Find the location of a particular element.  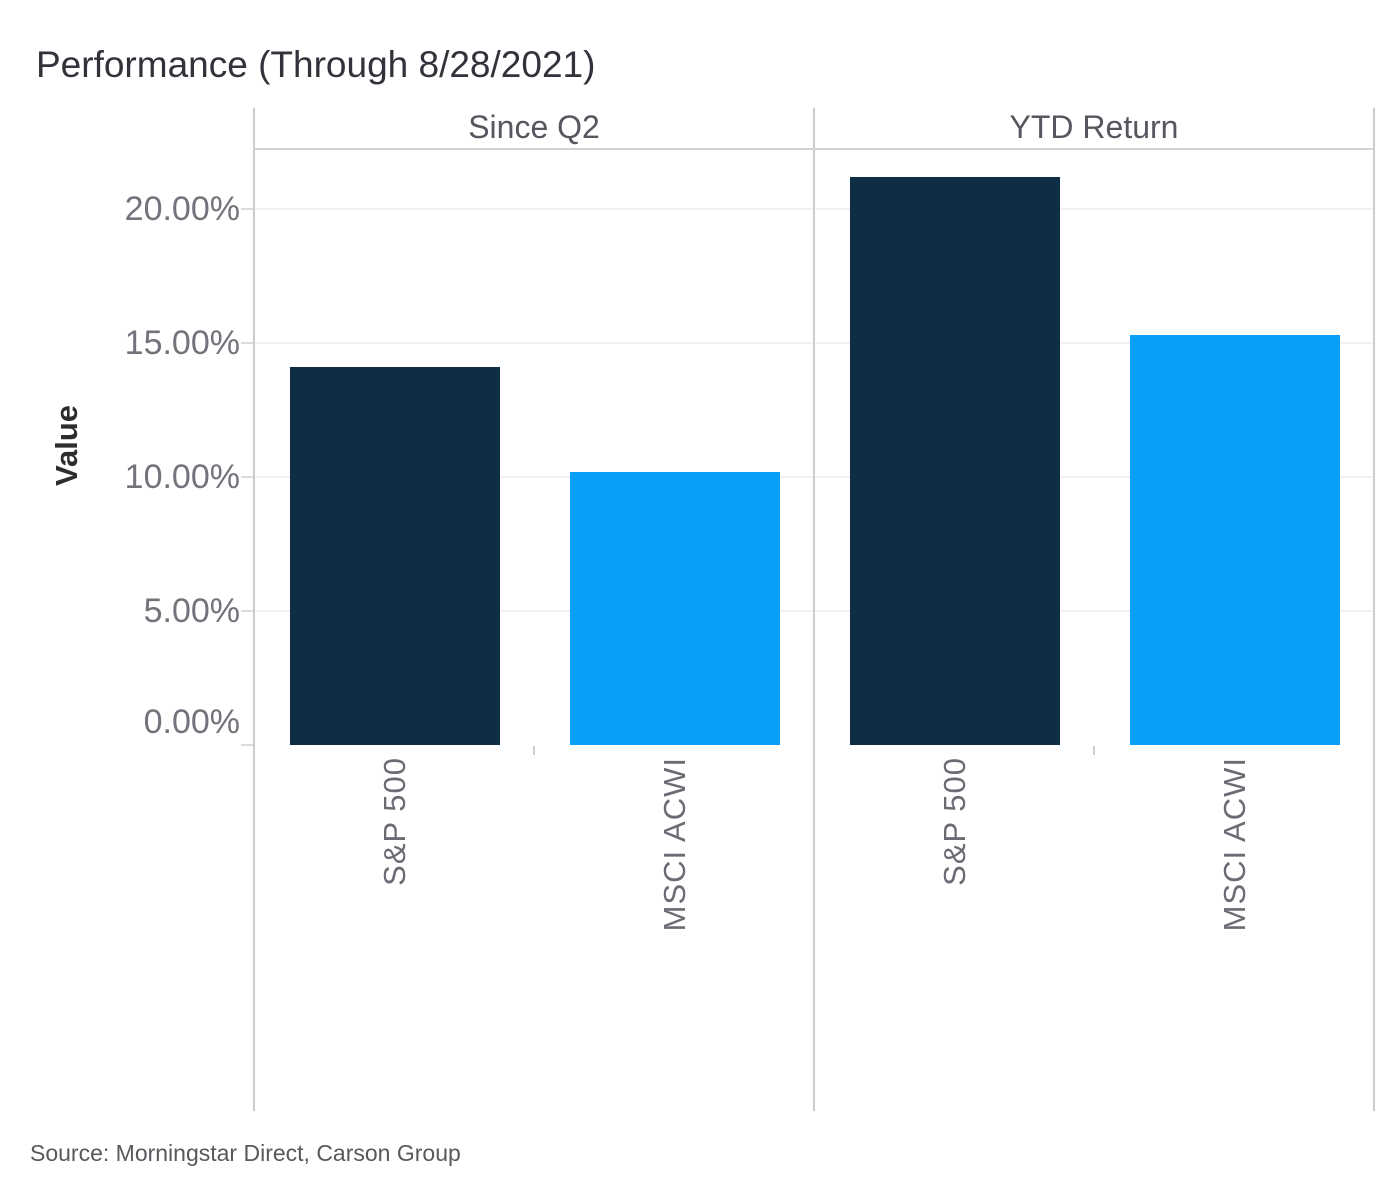

y-axis-title-text: Value is located at coordinates (66, 445).